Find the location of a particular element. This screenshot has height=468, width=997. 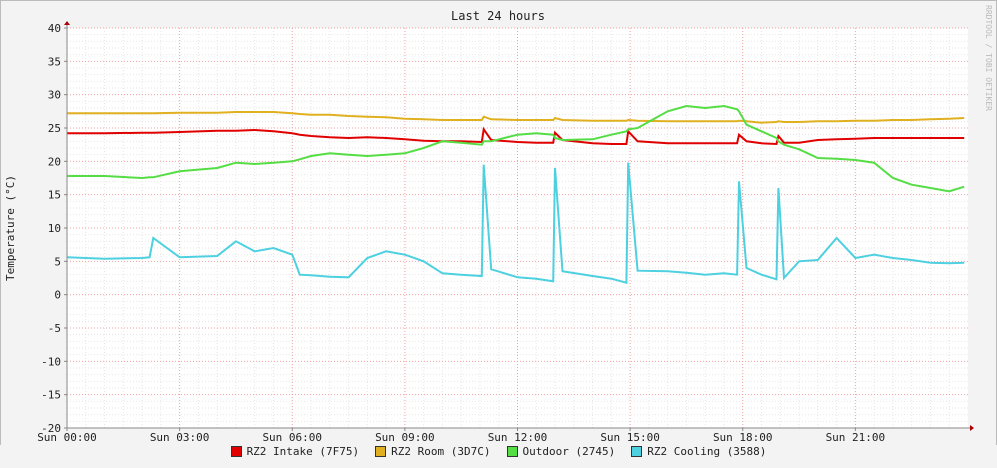

legend-item: Outdoor (2745) is located at coordinates (561, 451).